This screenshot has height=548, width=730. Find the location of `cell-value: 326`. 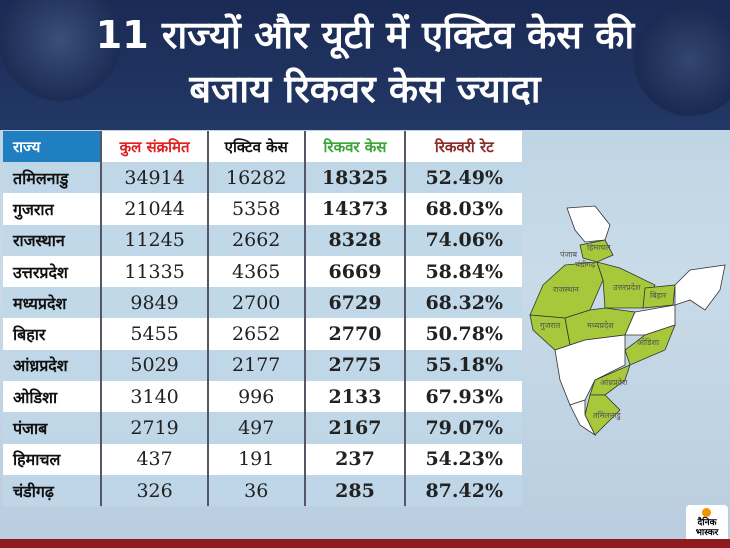

cell-value: 326 is located at coordinates (155, 490).